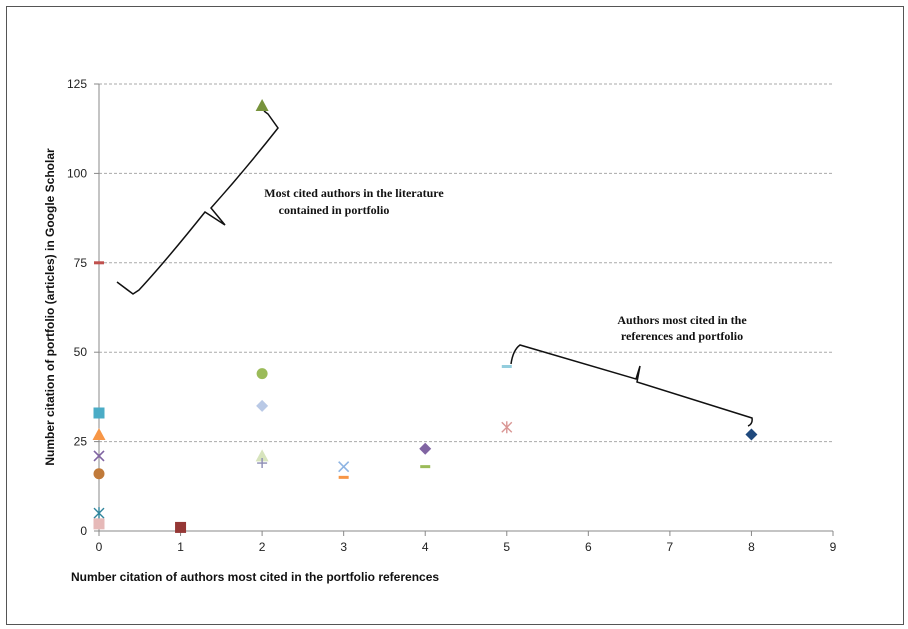 This screenshot has width=908, height=629. I want to click on x-tick-label-6: 6, so click(588, 547).